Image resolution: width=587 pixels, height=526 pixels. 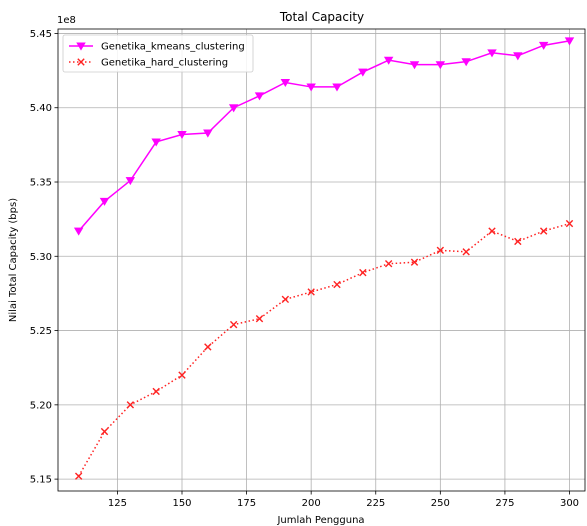 What do you see at coordinates (569, 503) in the screenshot?
I see `x-tick-label: 300` at bounding box center [569, 503].